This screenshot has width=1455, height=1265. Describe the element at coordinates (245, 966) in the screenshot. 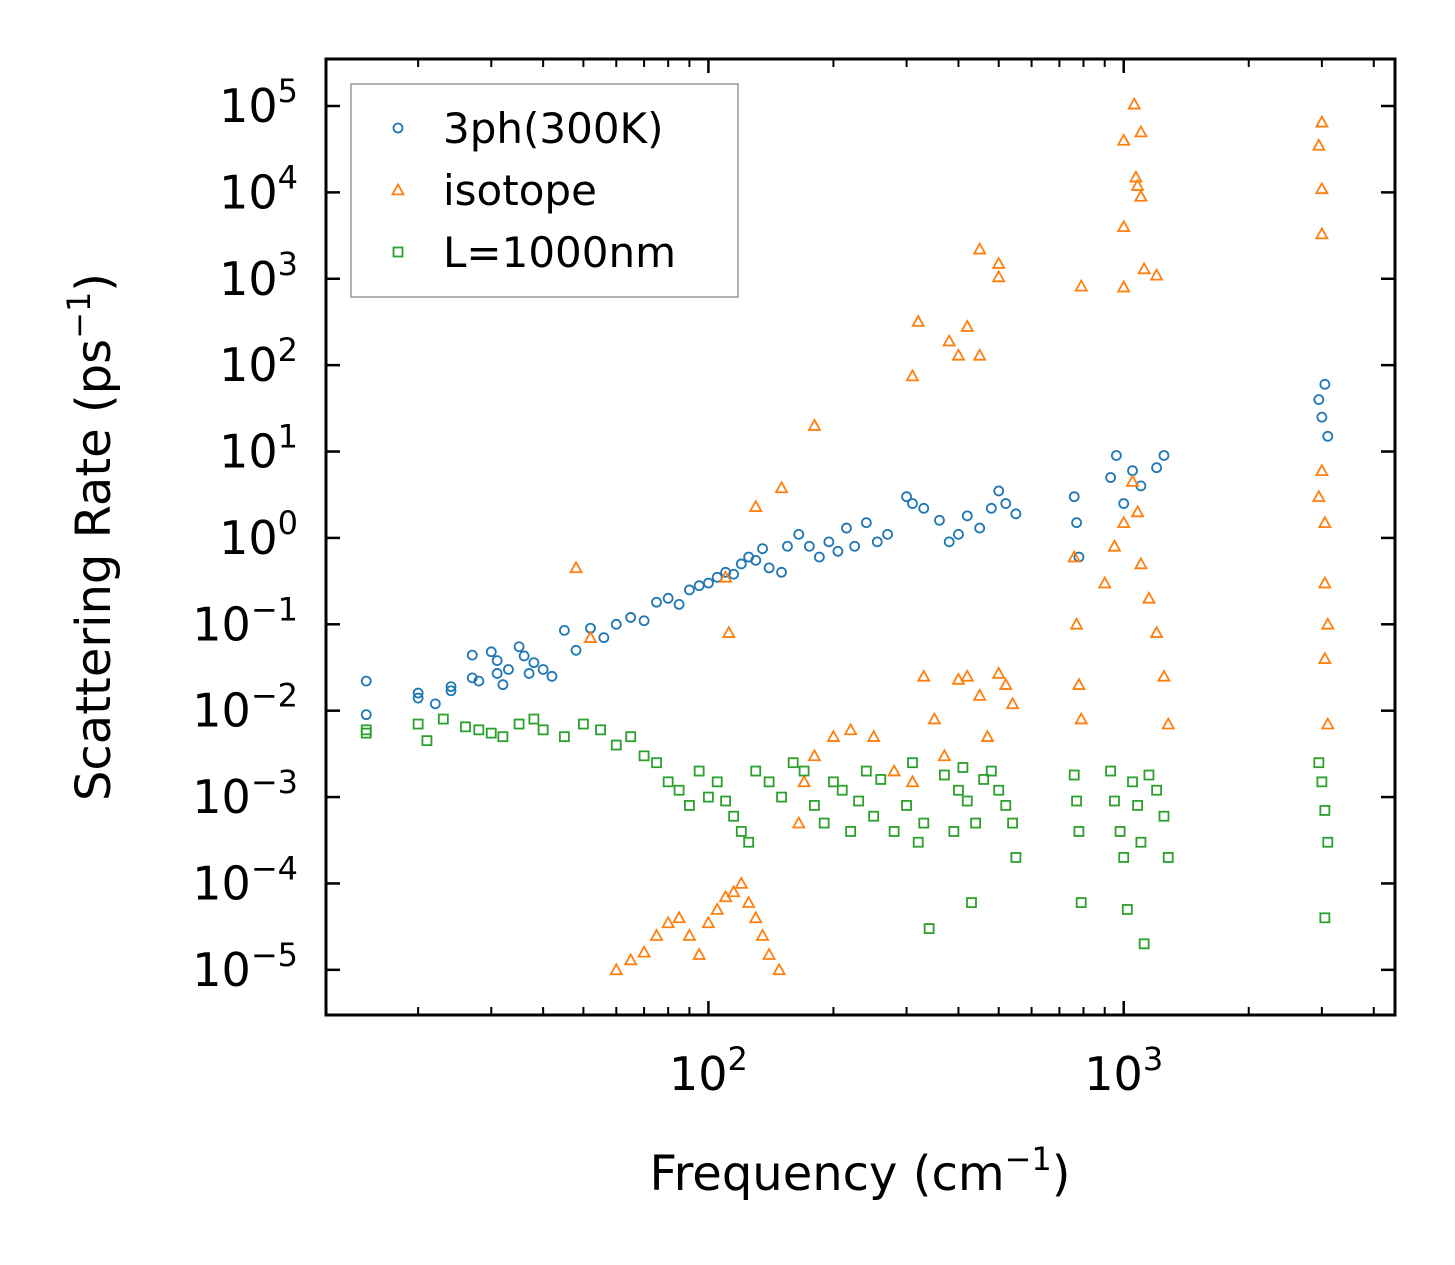

I see `y-tick-label: 10⁻⁵` at that location.